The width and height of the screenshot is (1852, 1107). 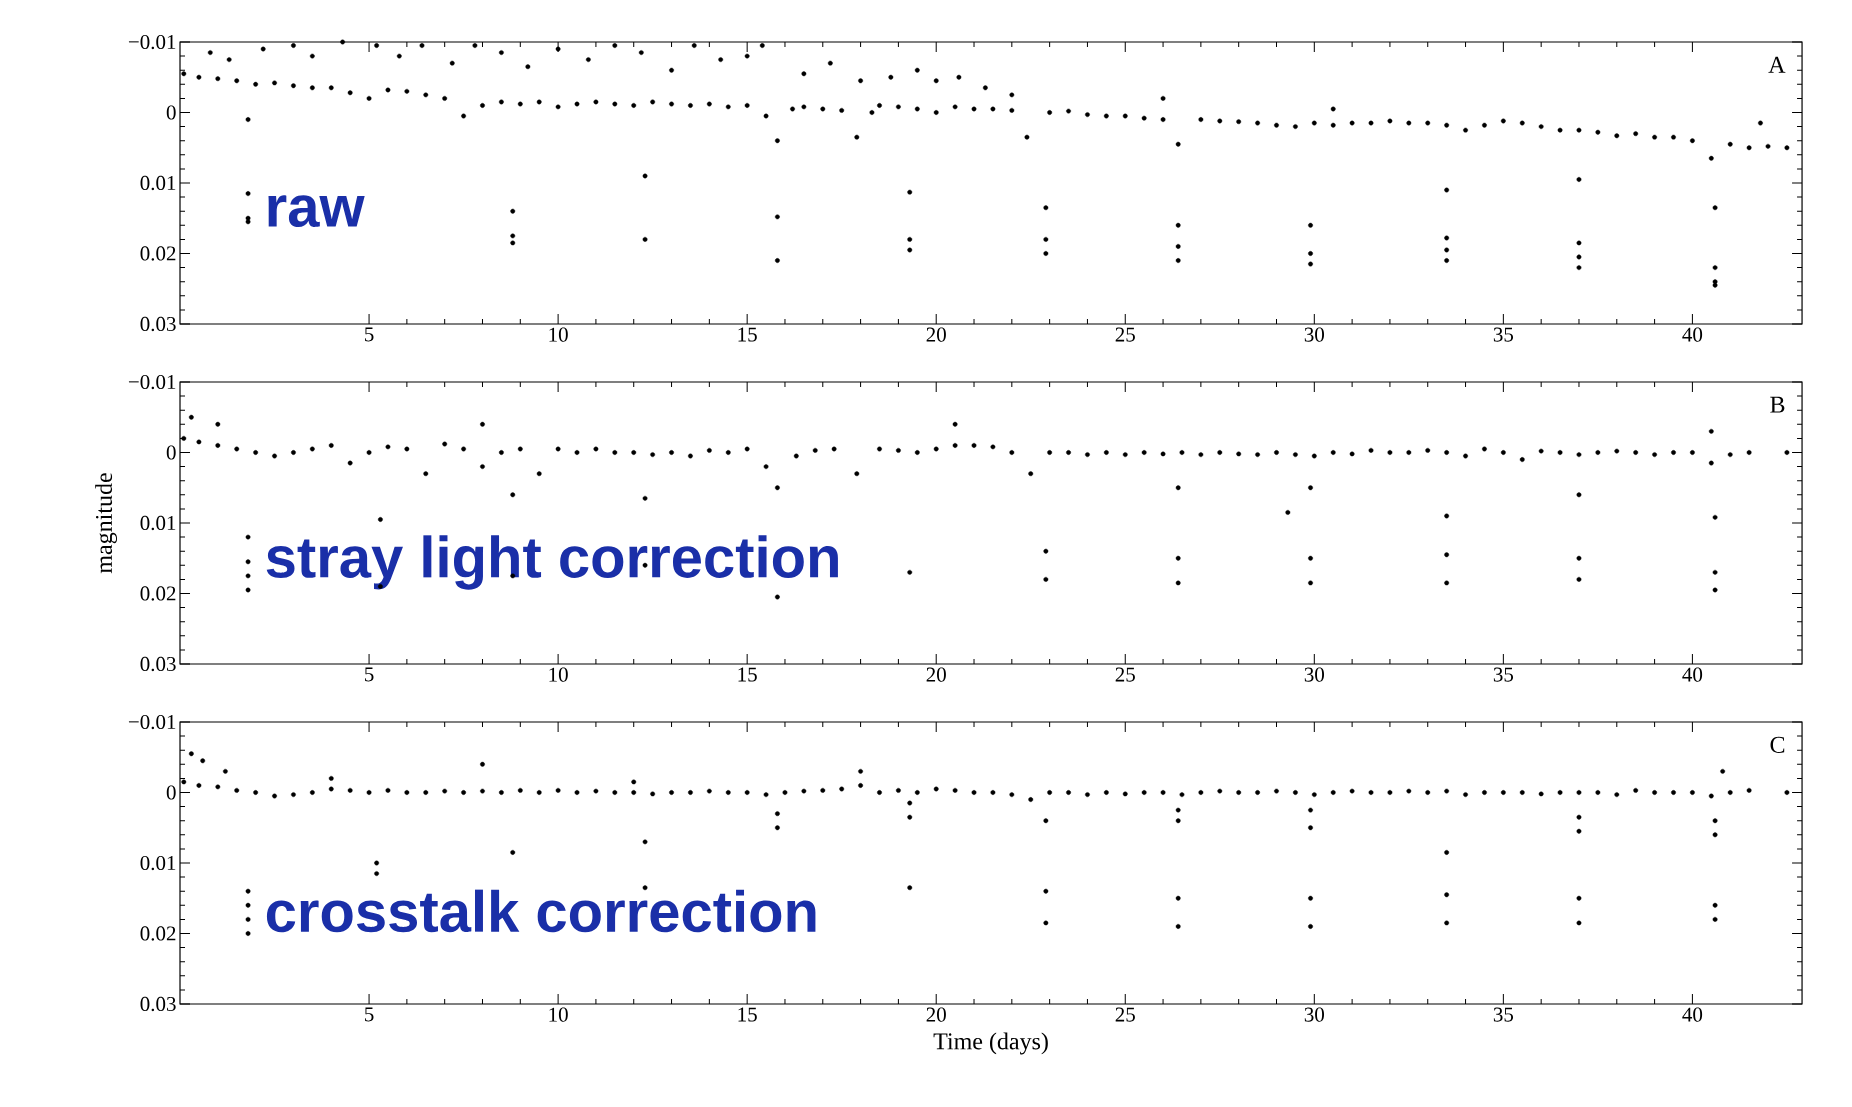 What do you see at coordinates (552, 562) in the screenshot?
I see `annotation: stray light correction` at bounding box center [552, 562].